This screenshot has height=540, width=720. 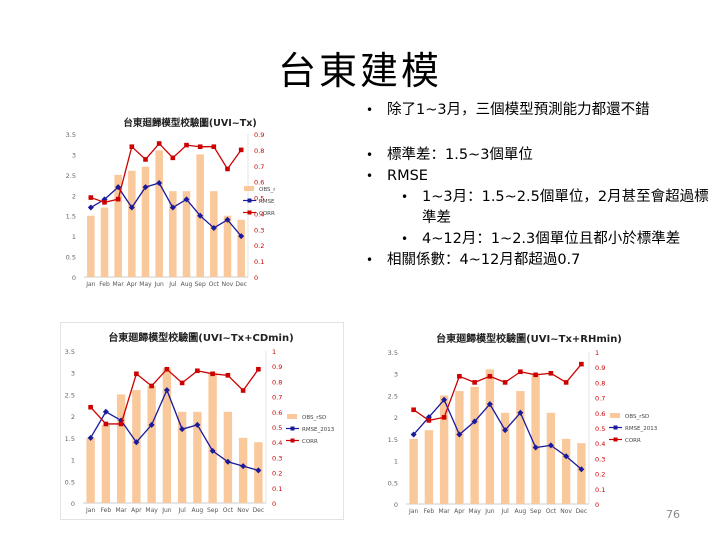 I want to click on y2-tick-label: 0.2, so click(x=277, y=474).